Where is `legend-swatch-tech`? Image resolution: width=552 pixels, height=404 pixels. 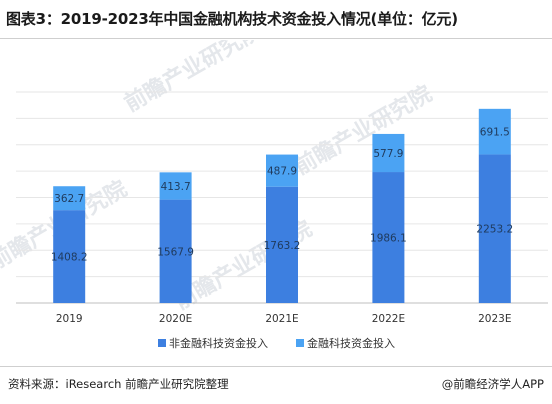 legend-swatch-tech is located at coordinates (300, 343).